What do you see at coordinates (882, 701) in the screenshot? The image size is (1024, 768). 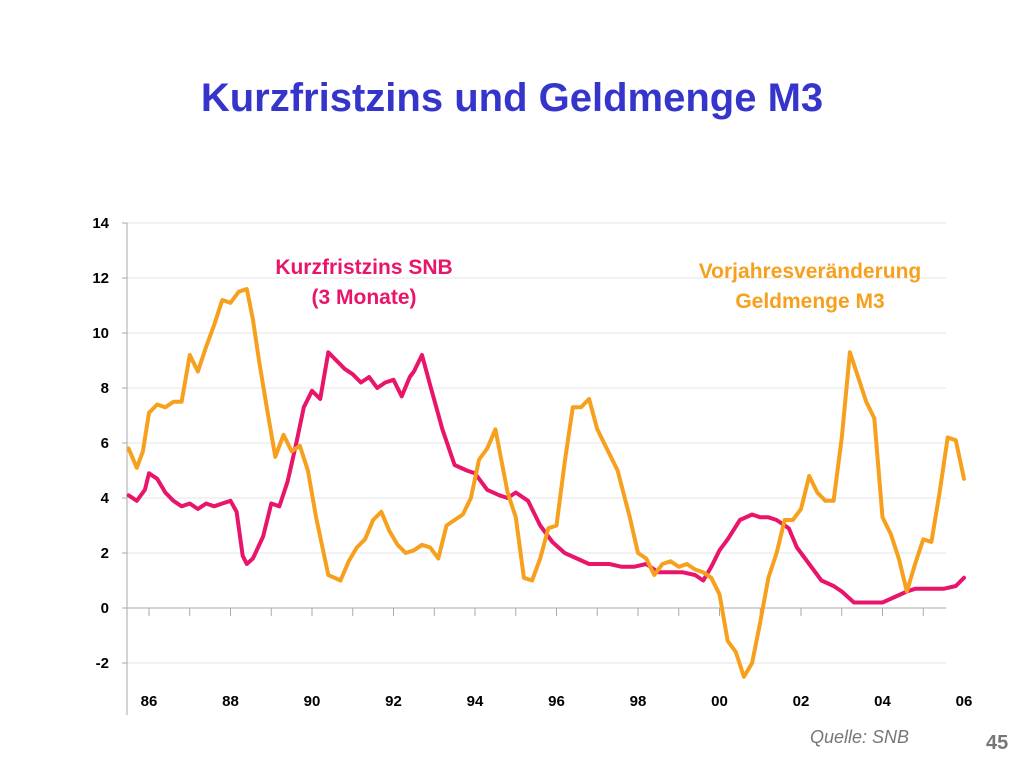 I see `x-tick-label: 04` at bounding box center [882, 701].